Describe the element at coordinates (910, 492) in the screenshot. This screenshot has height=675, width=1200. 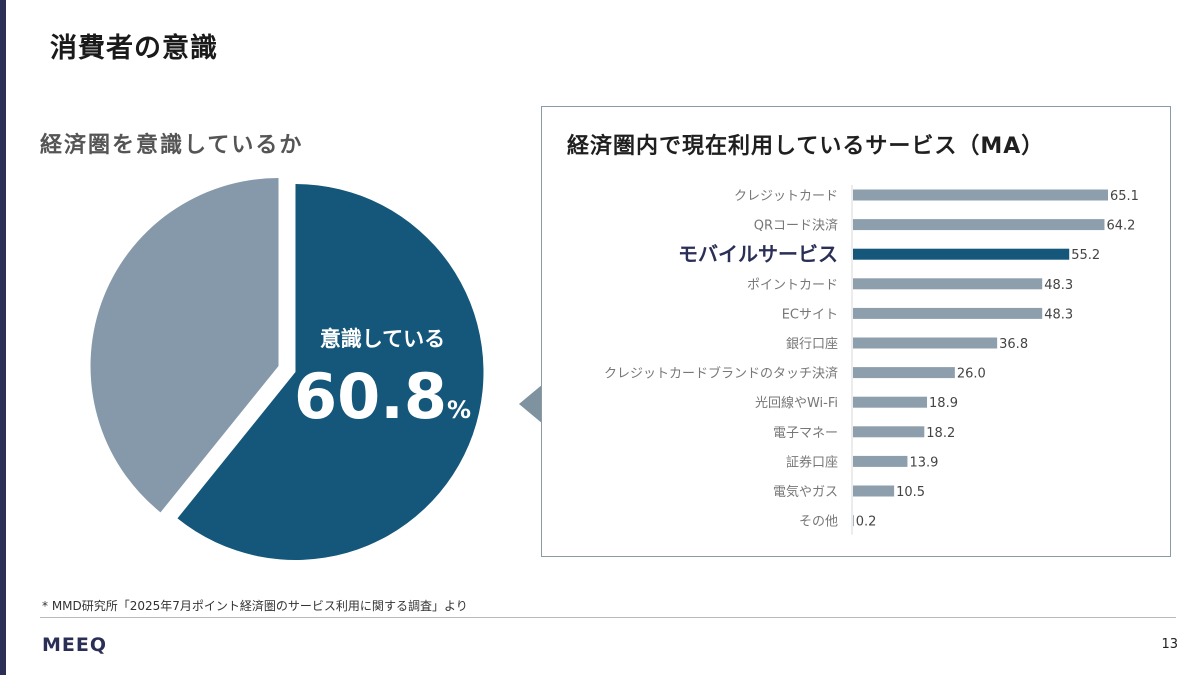
I see `bar-value-label: 10.5` at that location.